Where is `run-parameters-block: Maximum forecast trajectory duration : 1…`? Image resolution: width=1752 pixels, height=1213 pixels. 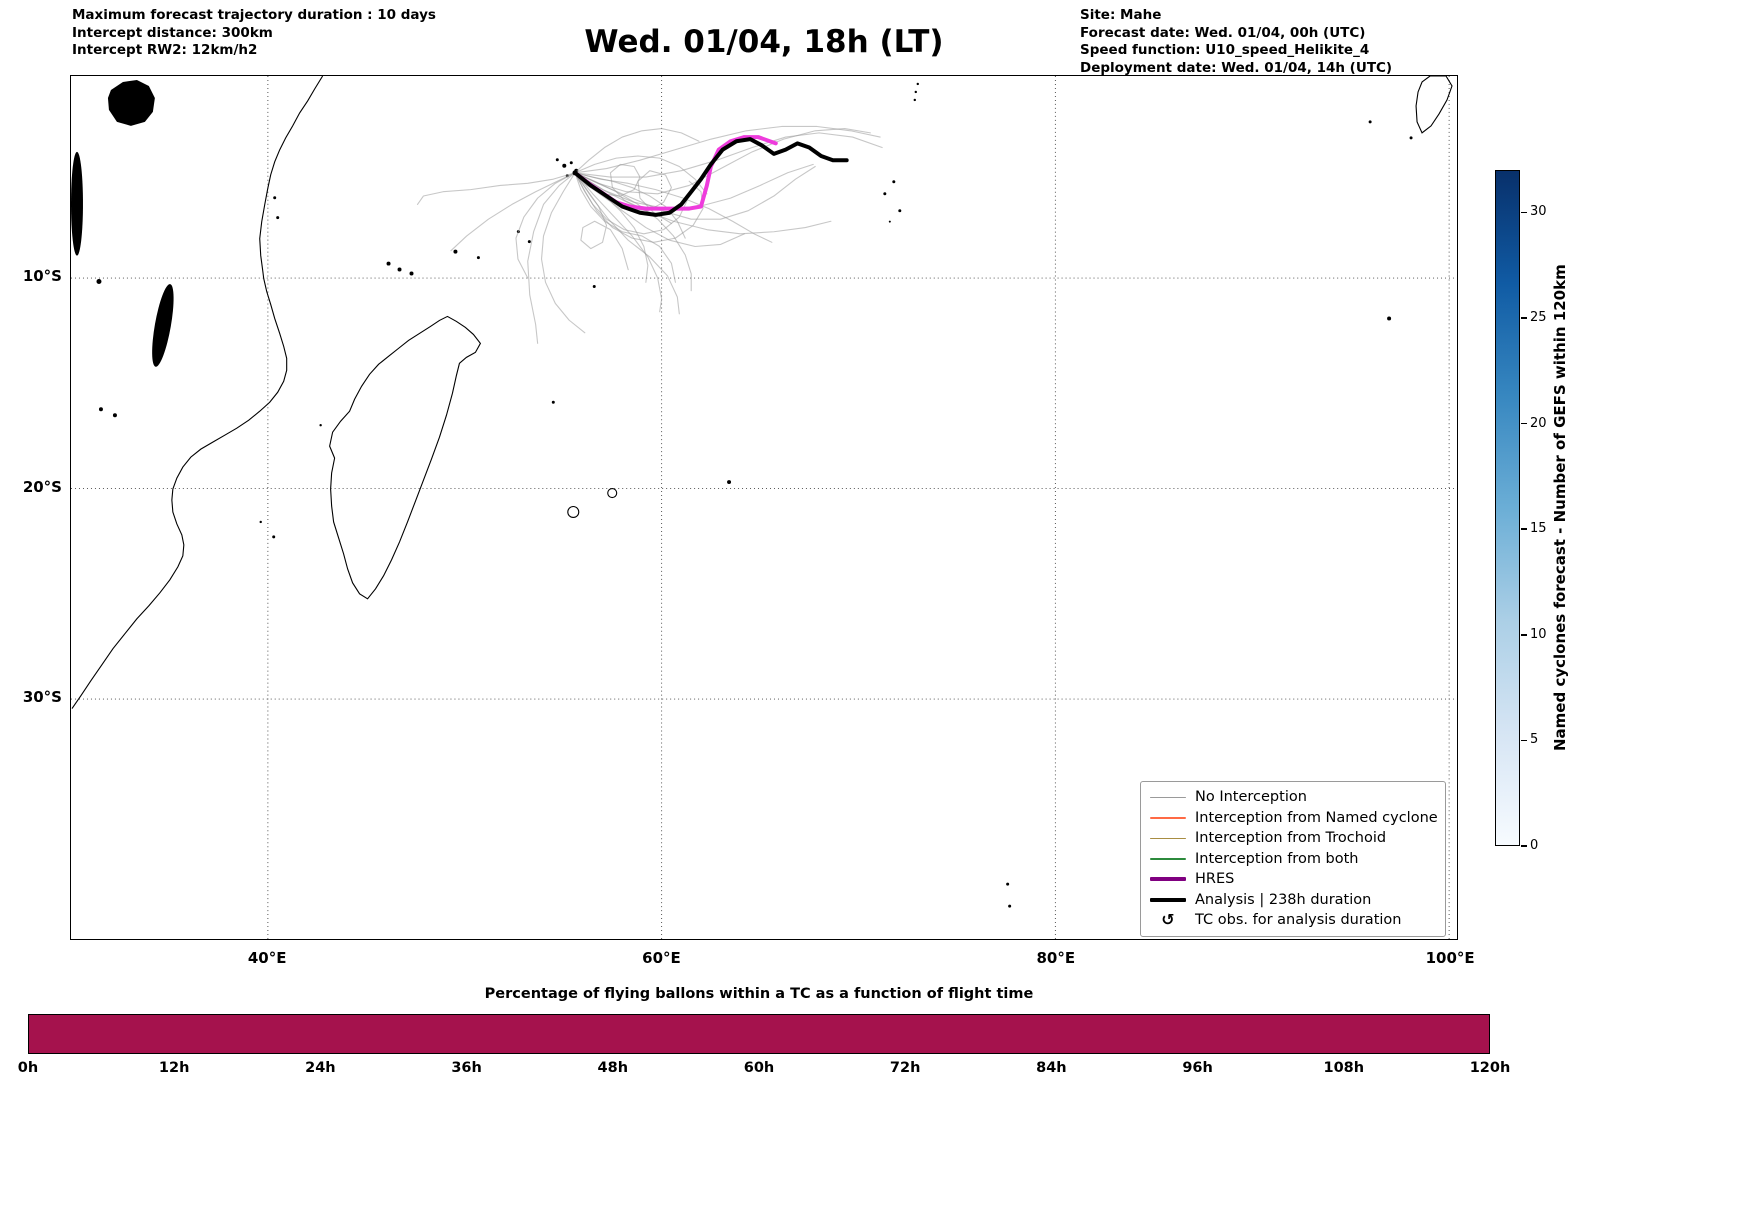
run-parameters-block: Maximum forecast trajectory duration : 1… is located at coordinates (254, 33).